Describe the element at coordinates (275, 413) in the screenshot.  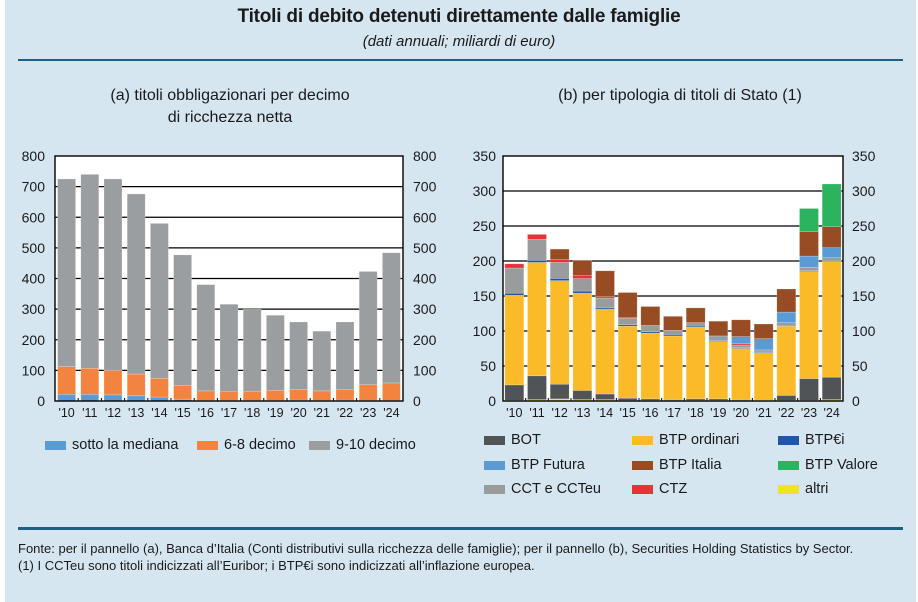
I see `x-tick-label: '19` at that location.